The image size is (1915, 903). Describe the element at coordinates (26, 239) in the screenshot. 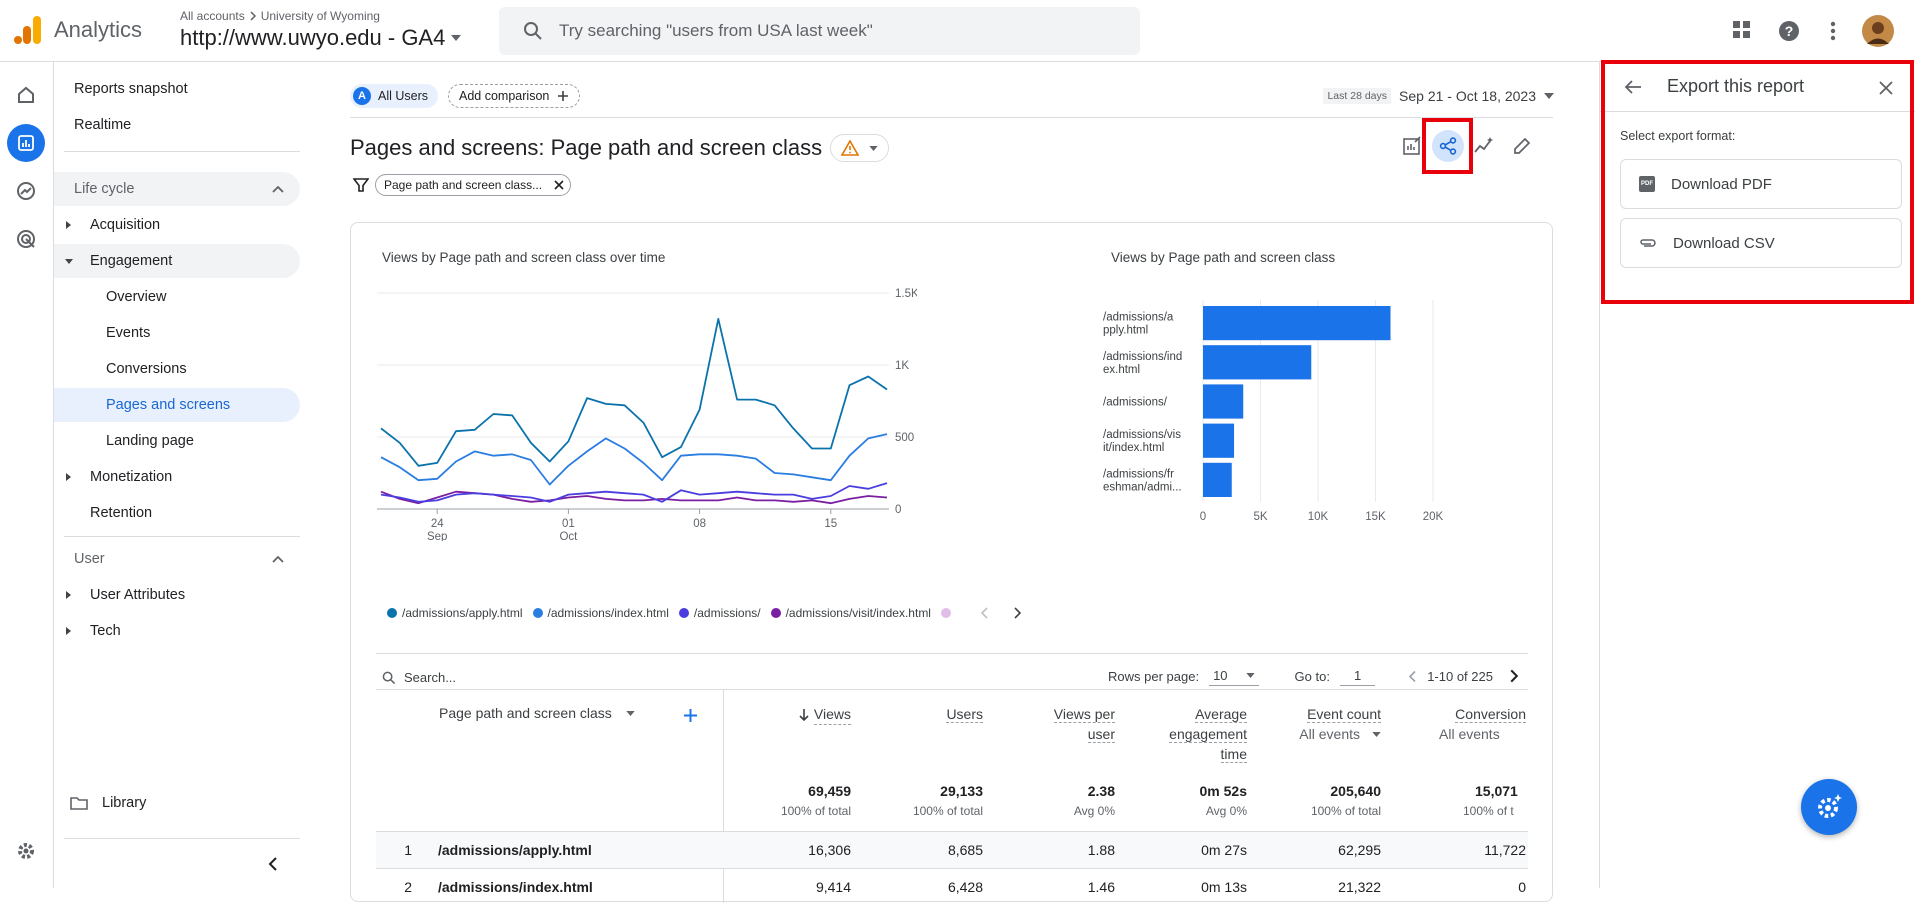

I see `rail-advertising-button` at that location.